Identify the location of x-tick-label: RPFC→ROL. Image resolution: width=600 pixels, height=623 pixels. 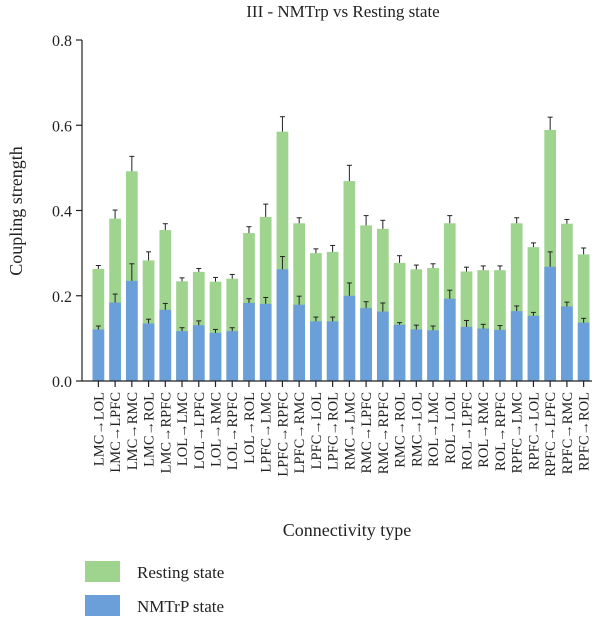
(585, 431).